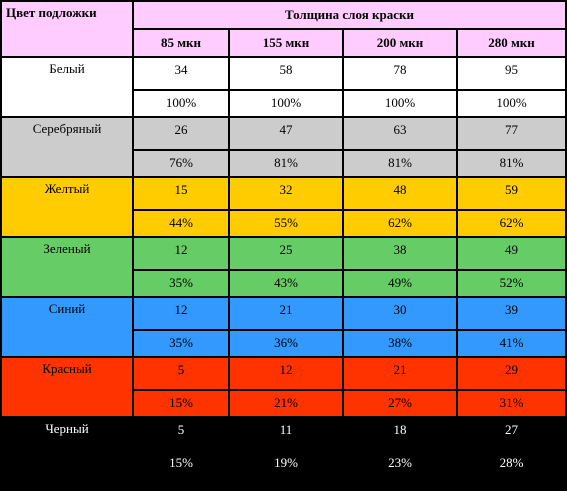 The height and width of the screenshot is (491, 567). What do you see at coordinates (286, 433) in the screenshot?
I see `value-cell: 11` at bounding box center [286, 433].